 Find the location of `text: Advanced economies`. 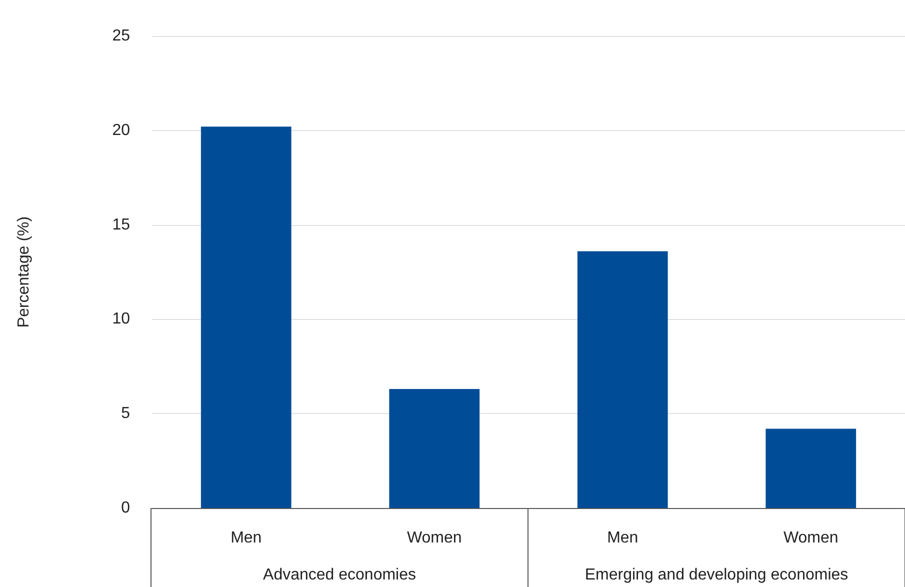

text: Advanced economies is located at coordinates (339, 575).